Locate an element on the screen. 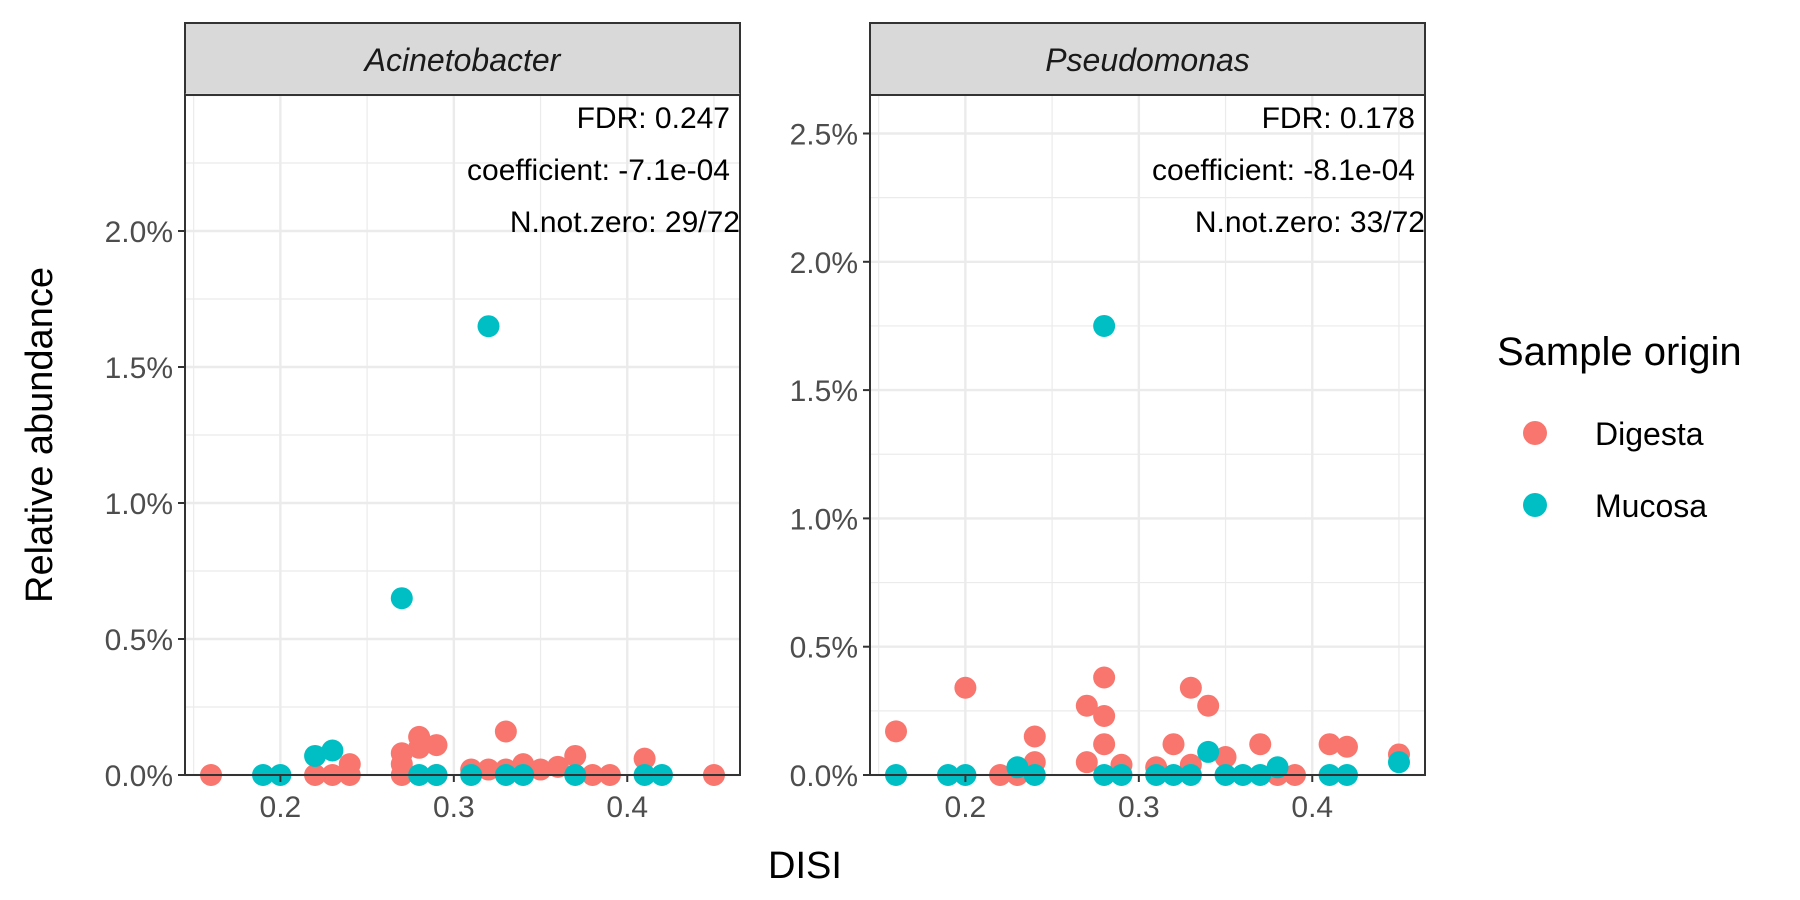 Image resolution: width=1800 pixels, height=900 pixels. legend-title: Sample origin is located at coordinates (1619, 352).